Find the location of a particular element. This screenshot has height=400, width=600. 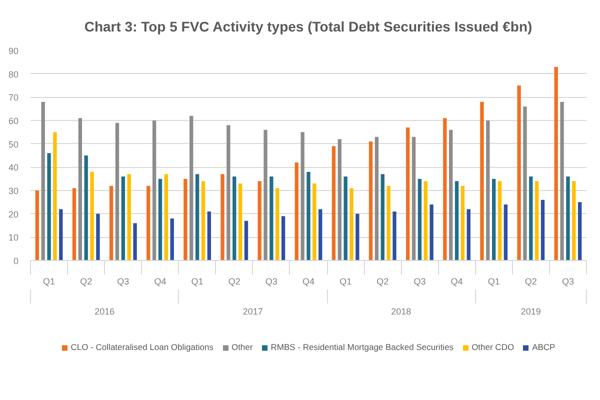

text: 2018 is located at coordinates (401, 311).